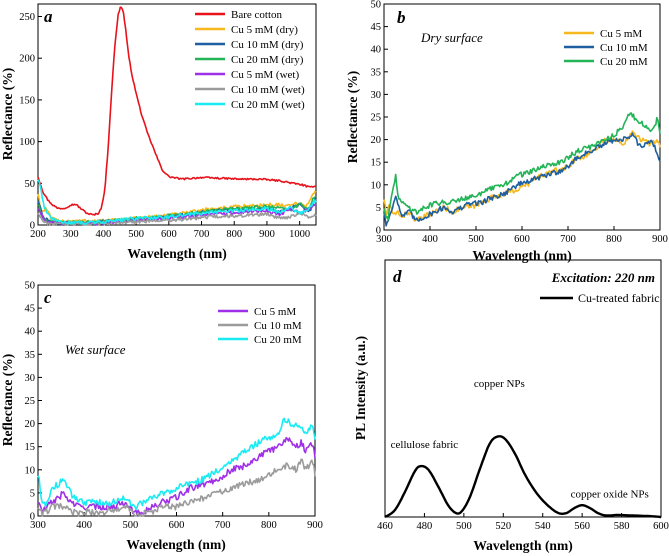 The width and height of the screenshot is (669, 556). What do you see at coordinates (521, 255) in the screenshot?
I see `panel-b-xlabel: Wavelength (nm)` at bounding box center [521, 255].